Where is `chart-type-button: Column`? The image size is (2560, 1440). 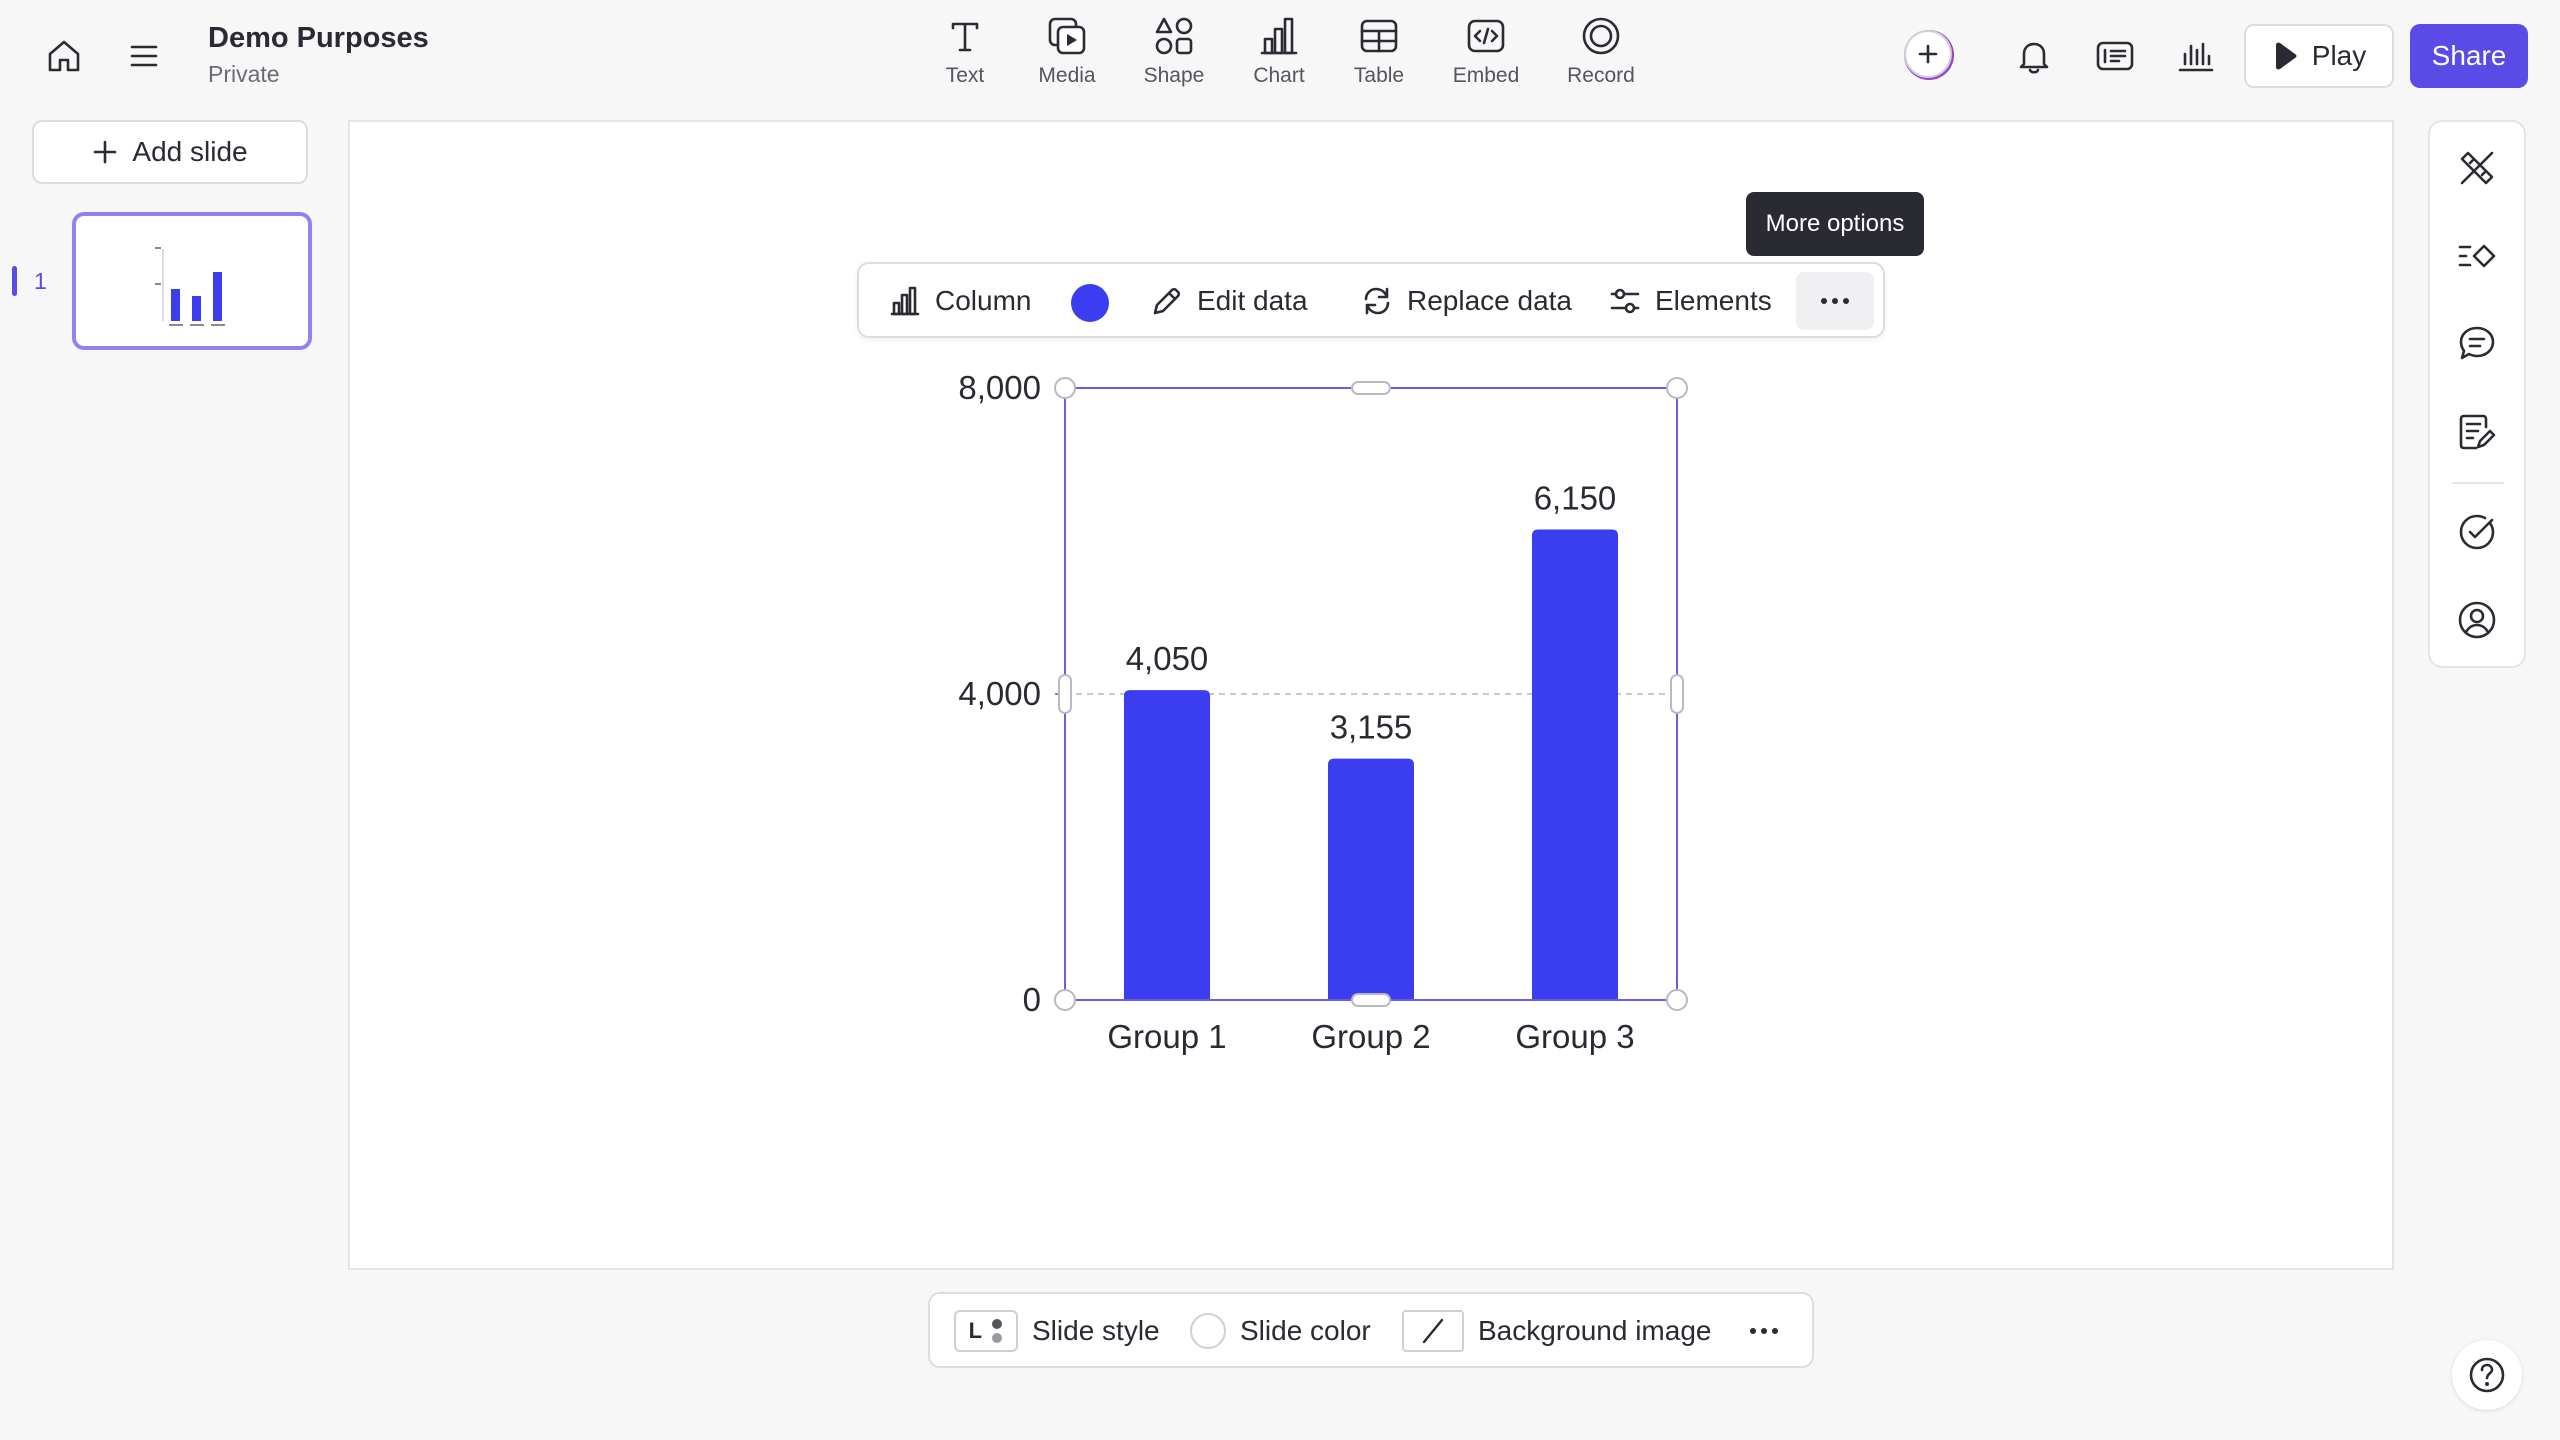 chart-type-button: Column is located at coordinates (960, 301).